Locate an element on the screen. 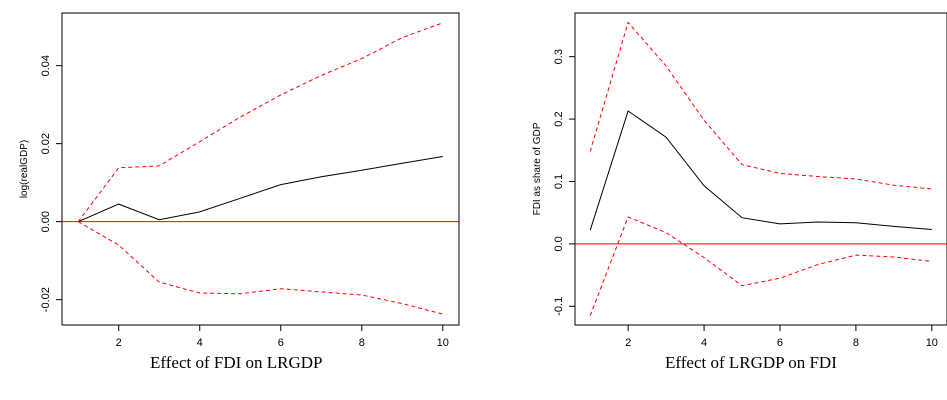 This screenshot has width=947, height=400. y-axis-title: log(realGDP) is located at coordinates (24, 169).